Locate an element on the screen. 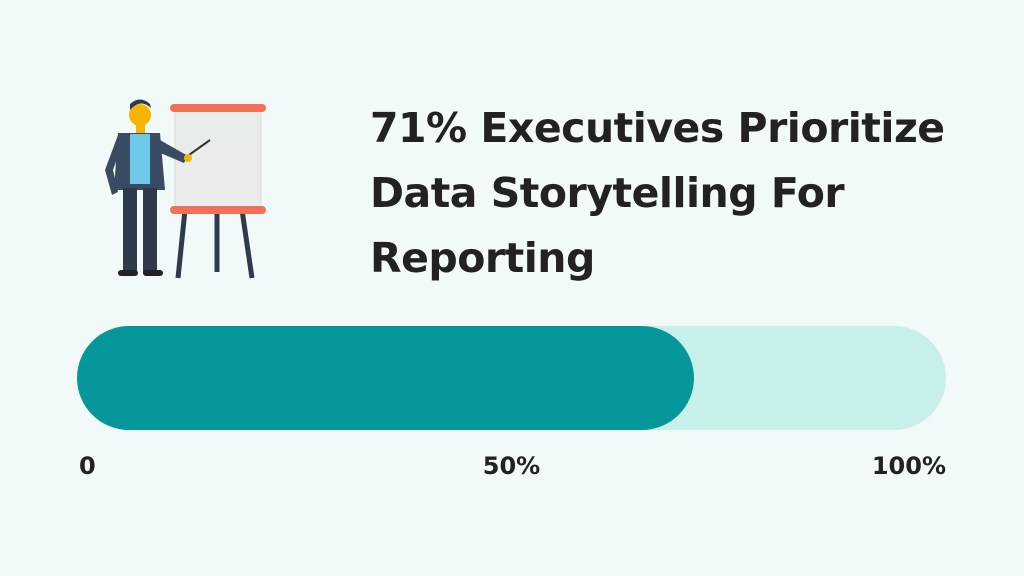  x-tick-label: 0 is located at coordinates (87, 466).